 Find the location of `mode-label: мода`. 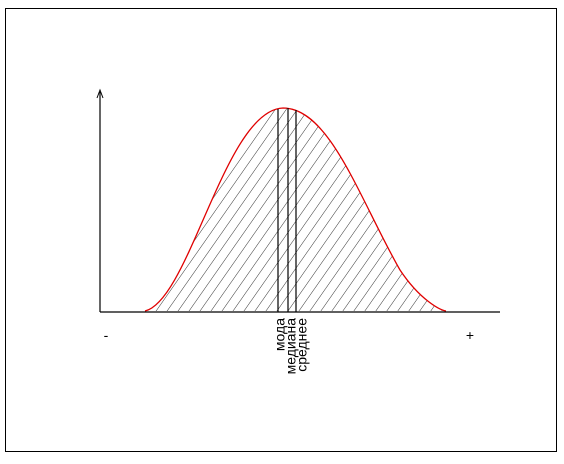

mode-label: мода is located at coordinates (280, 334).